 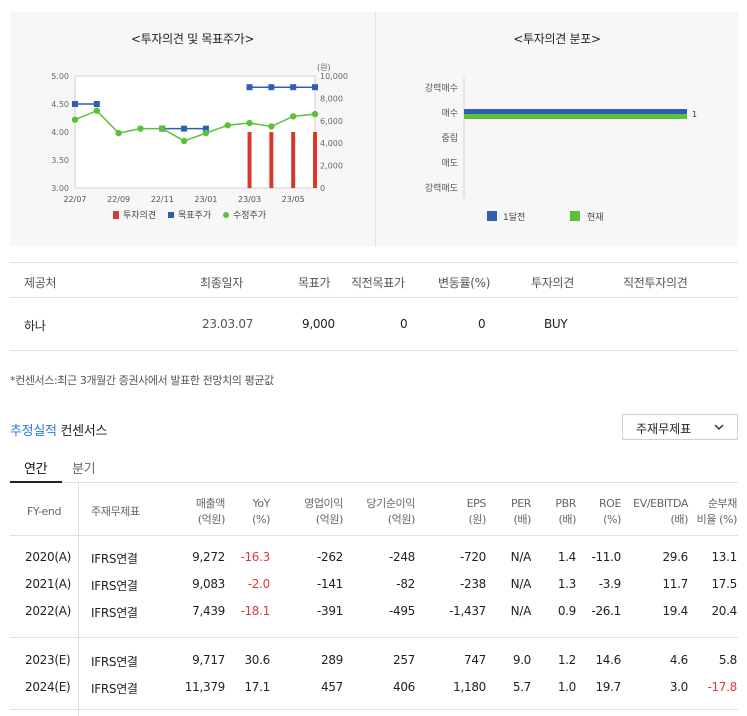 What do you see at coordinates (374, 262) in the screenshot?
I see `provider-table-top-line` at bounding box center [374, 262].